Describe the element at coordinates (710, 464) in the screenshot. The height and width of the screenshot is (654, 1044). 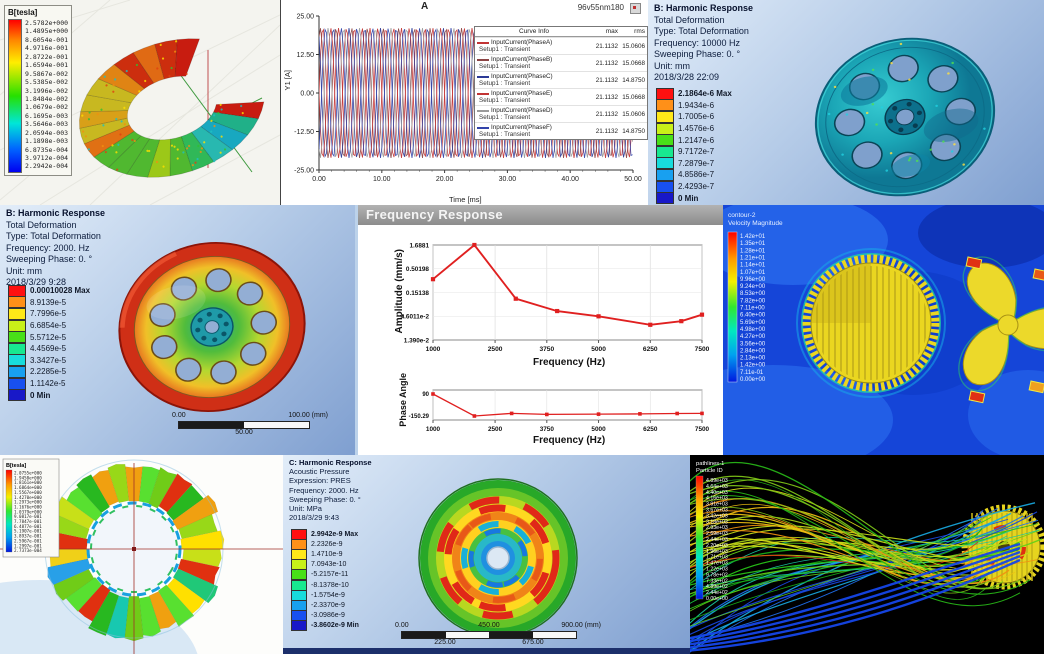
I see `svg-text: pathlines-1` at that location.